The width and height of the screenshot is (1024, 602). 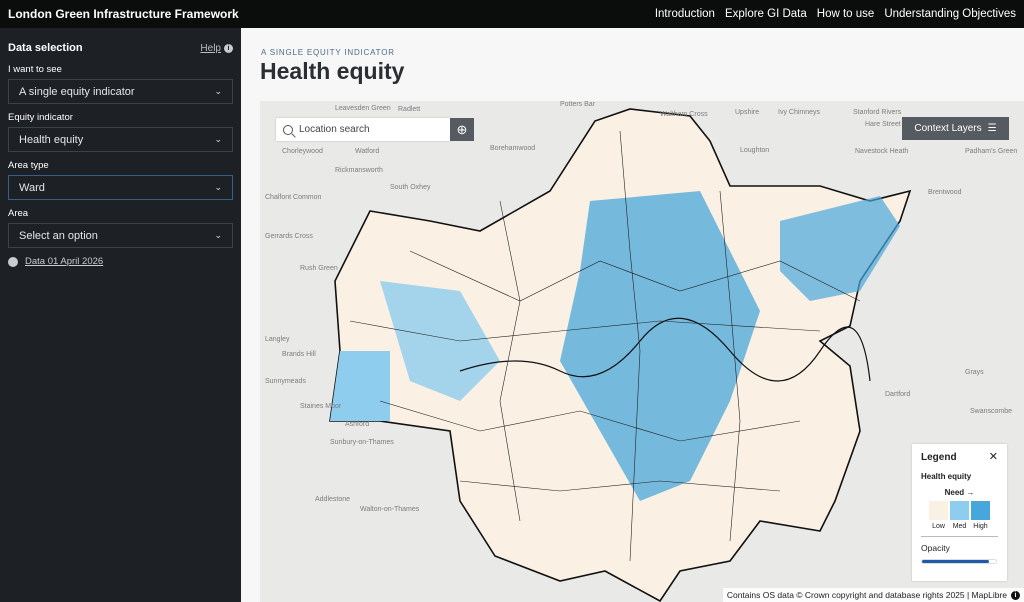 What do you see at coordinates (332, 71) in the screenshot?
I see `page-title: Health equity` at bounding box center [332, 71].